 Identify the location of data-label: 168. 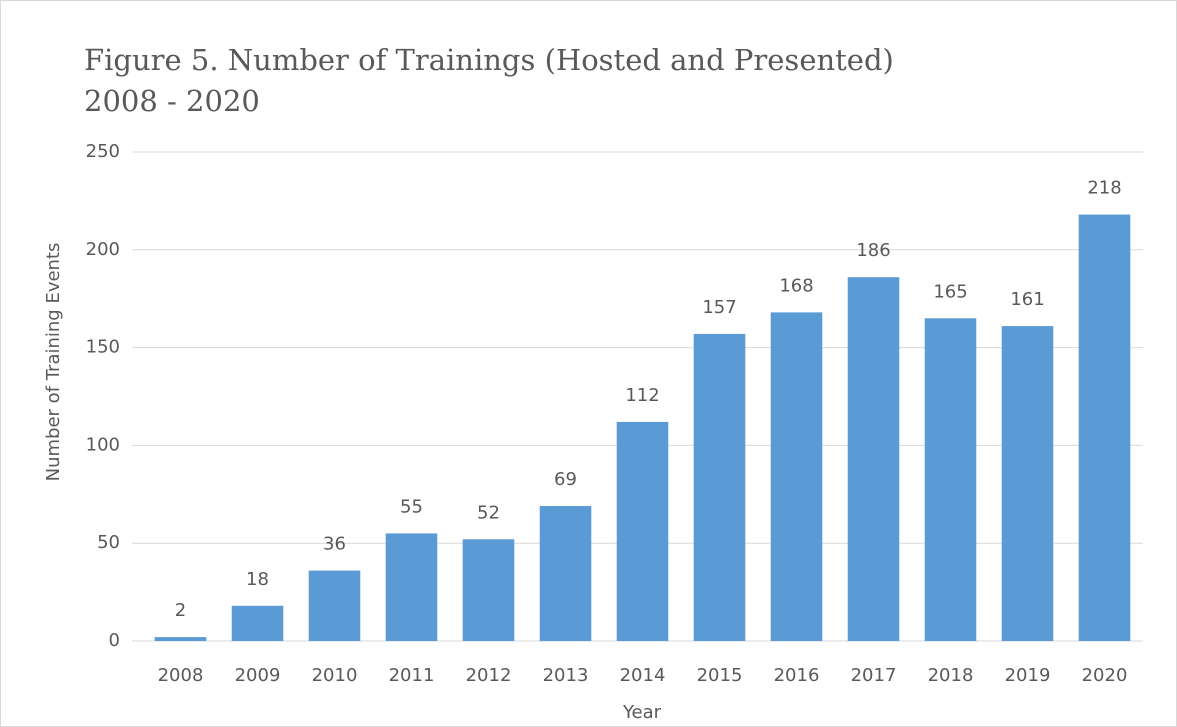
(796, 285).